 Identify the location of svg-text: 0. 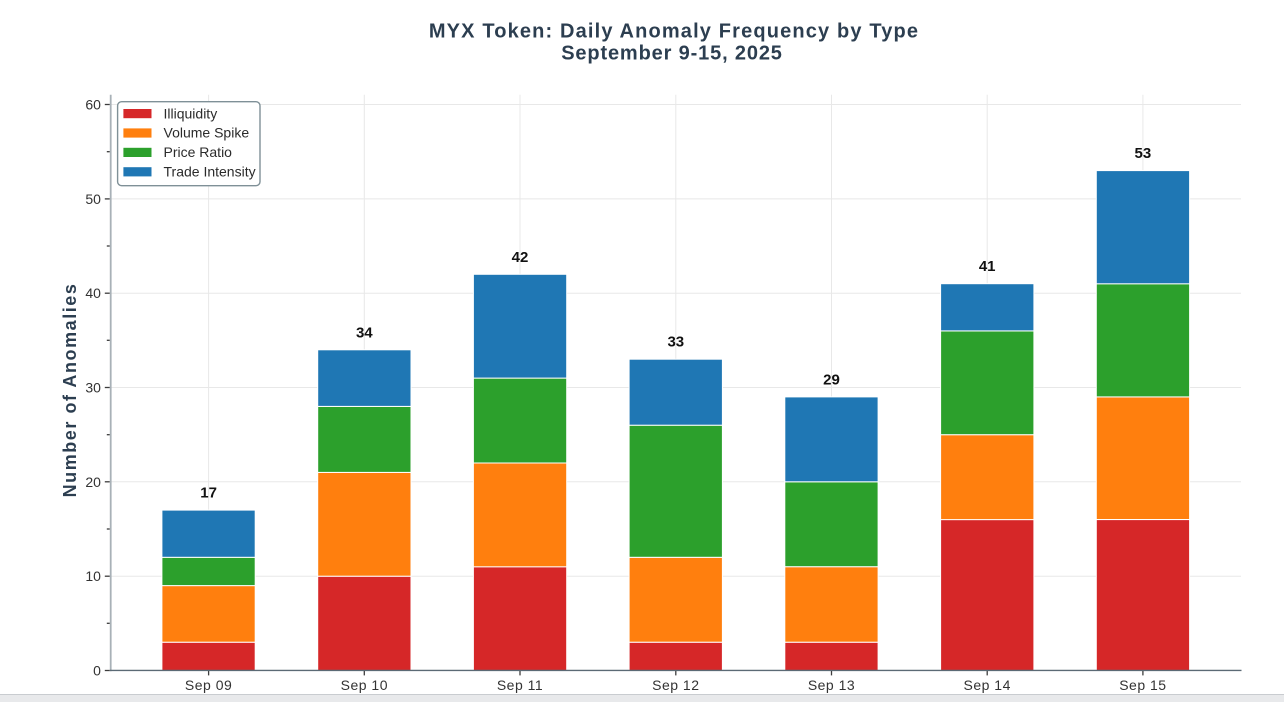
(97, 671).